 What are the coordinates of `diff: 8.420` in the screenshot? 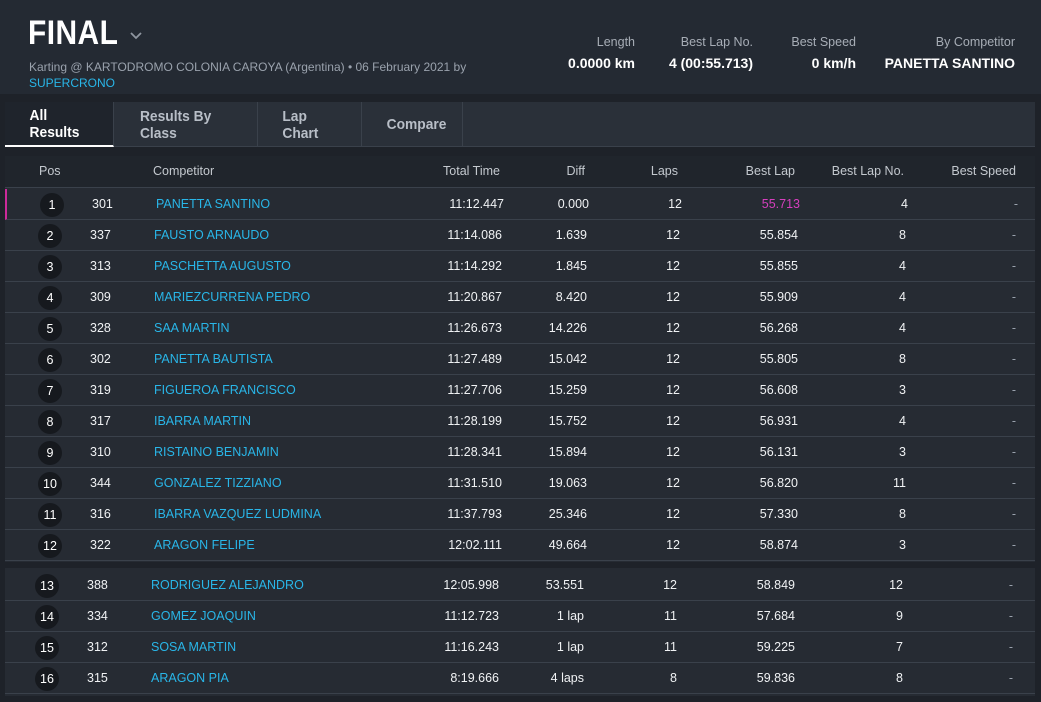 It's located at (571, 297).